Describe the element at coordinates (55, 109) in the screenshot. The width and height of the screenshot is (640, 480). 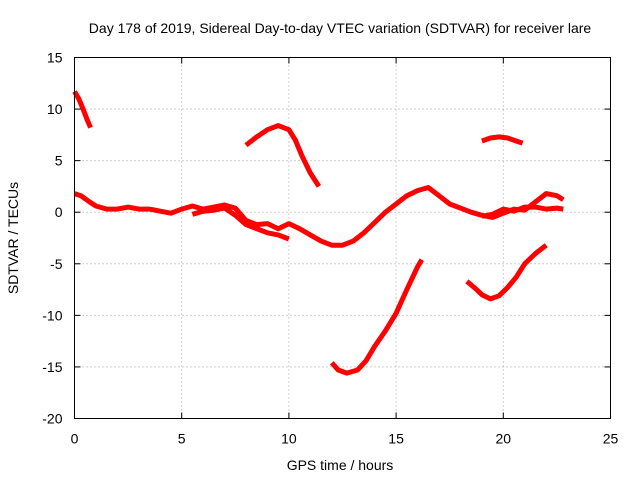
I see `y-tick-label: 10` at that location.